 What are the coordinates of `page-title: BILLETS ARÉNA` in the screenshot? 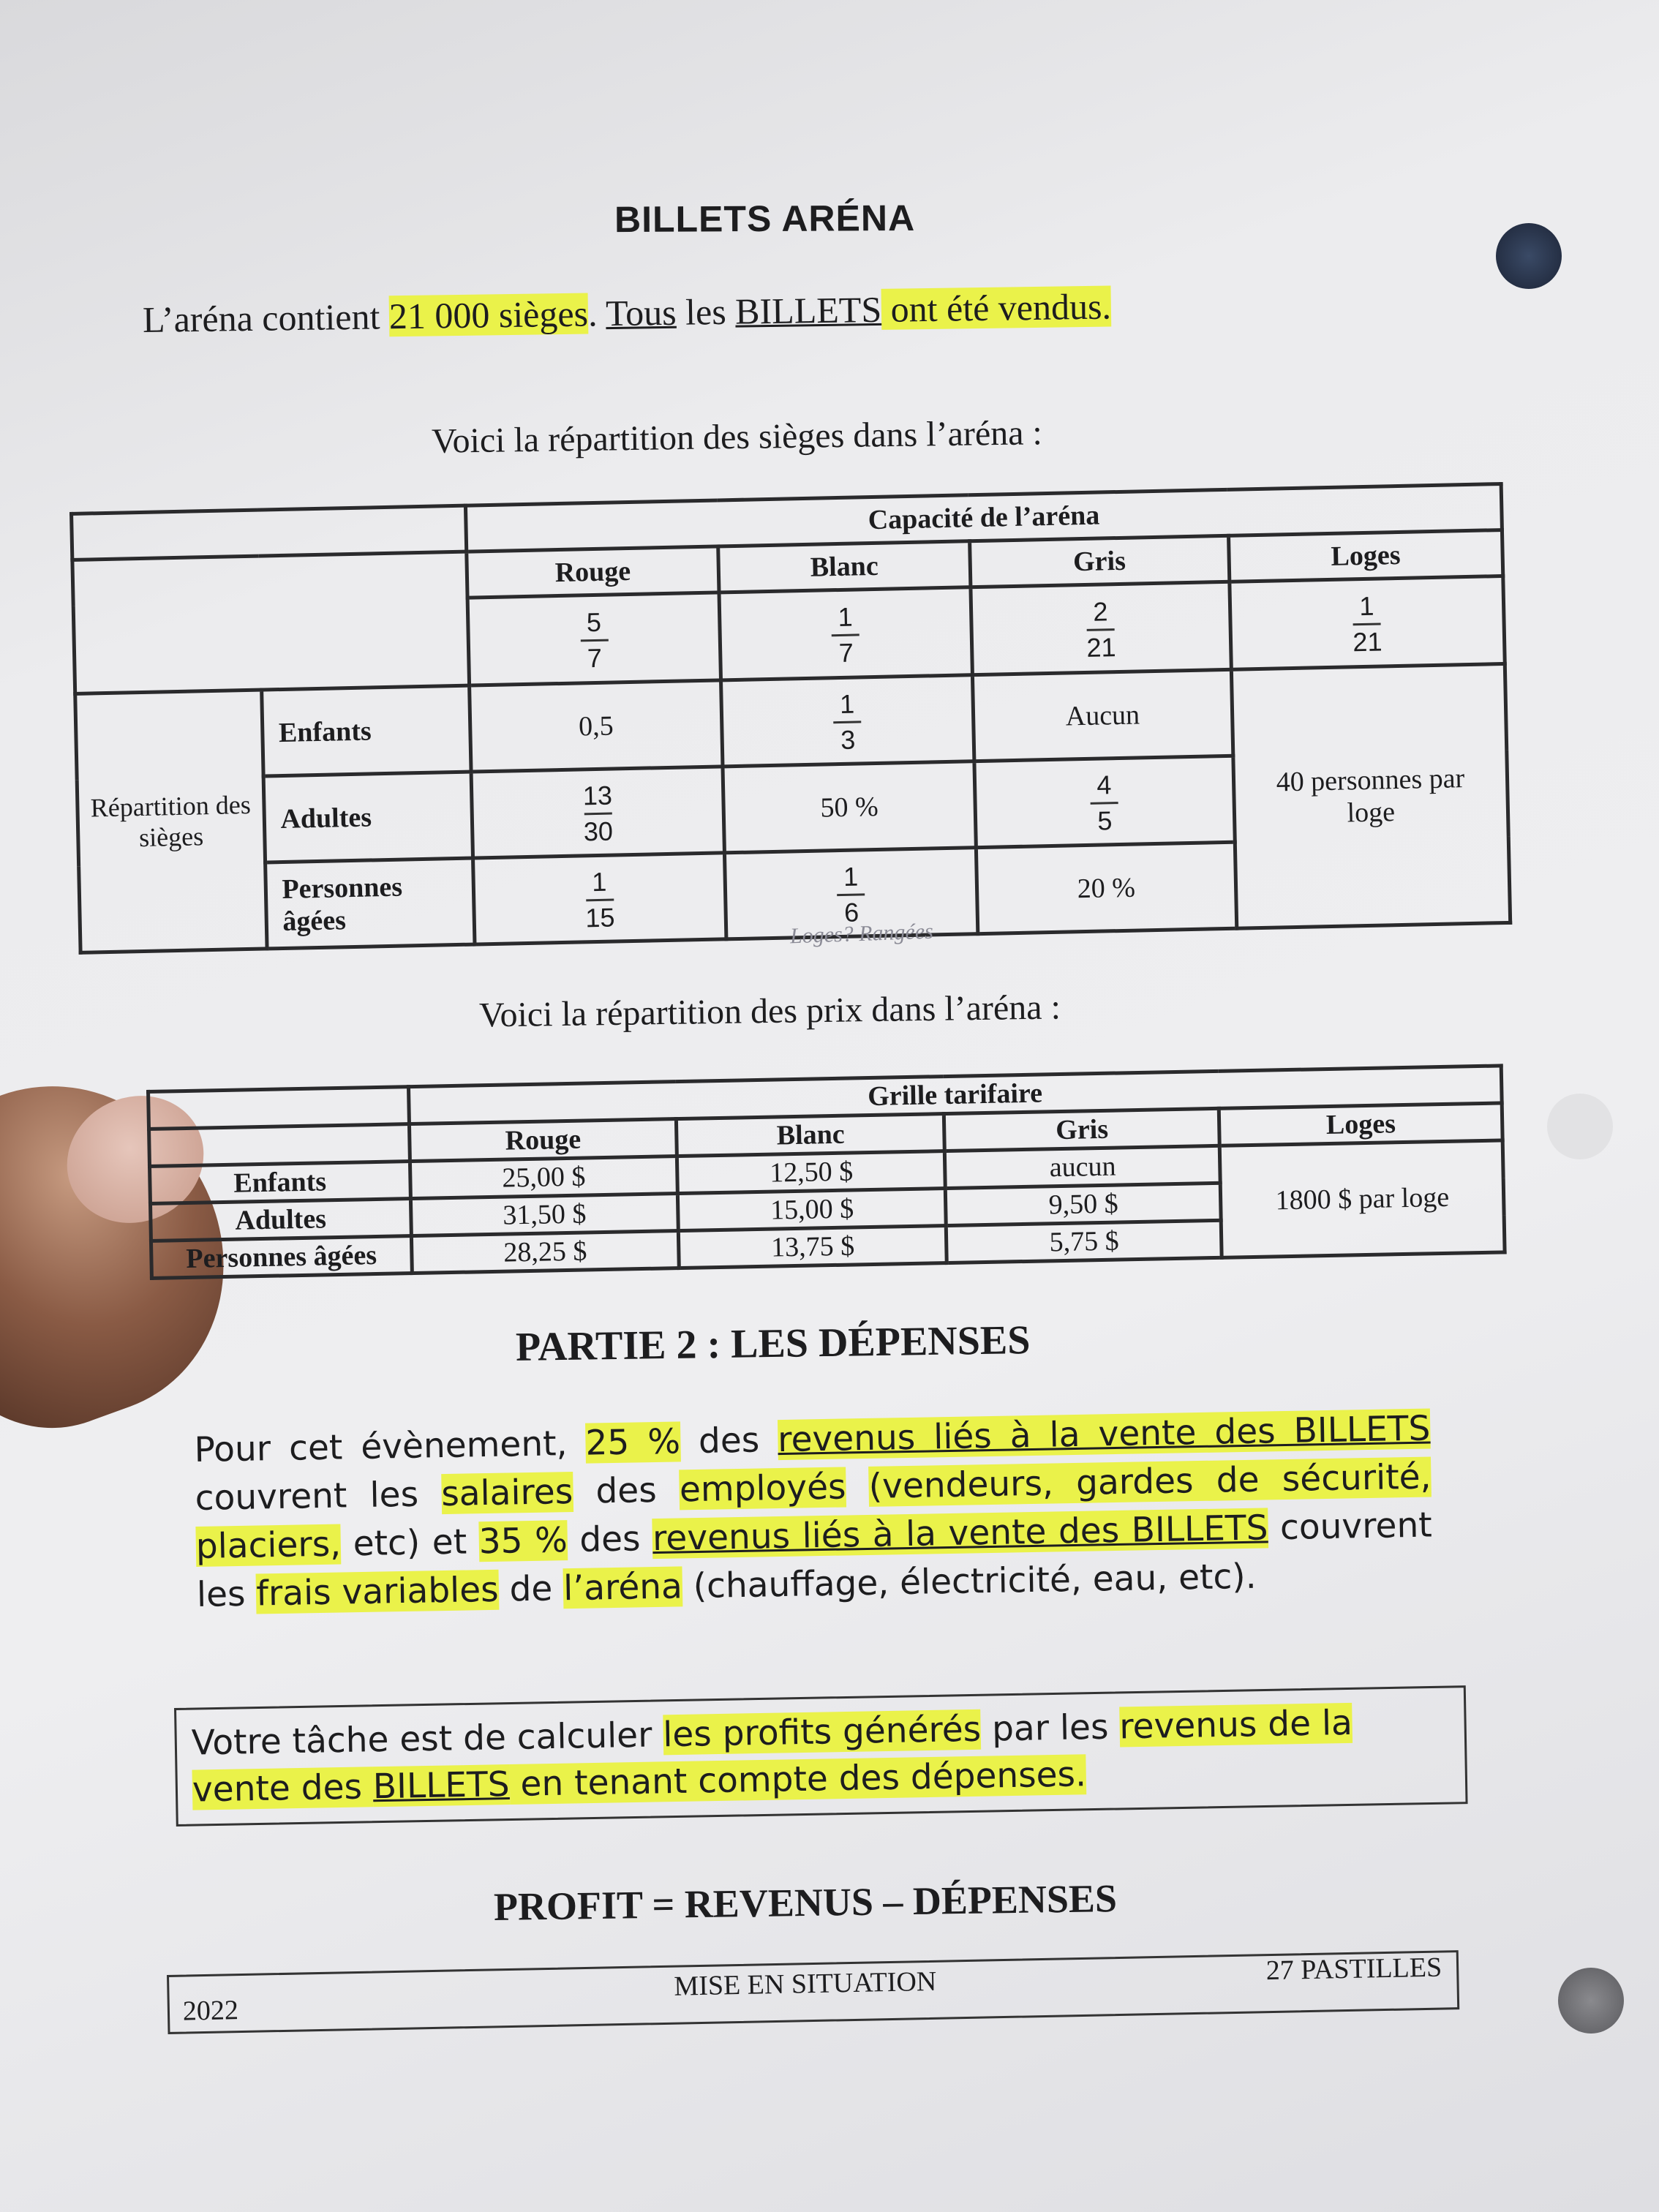 It's located at (765, 219).